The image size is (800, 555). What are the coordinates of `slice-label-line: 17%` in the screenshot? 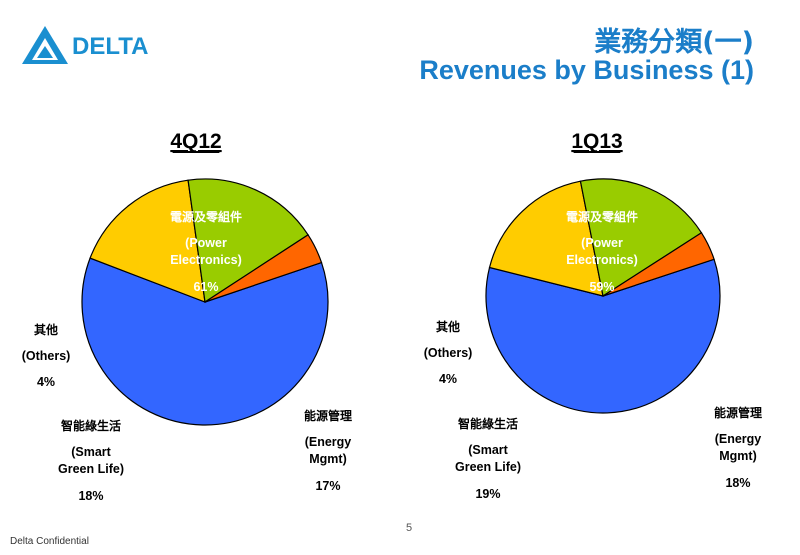 It's located at (327, 486).